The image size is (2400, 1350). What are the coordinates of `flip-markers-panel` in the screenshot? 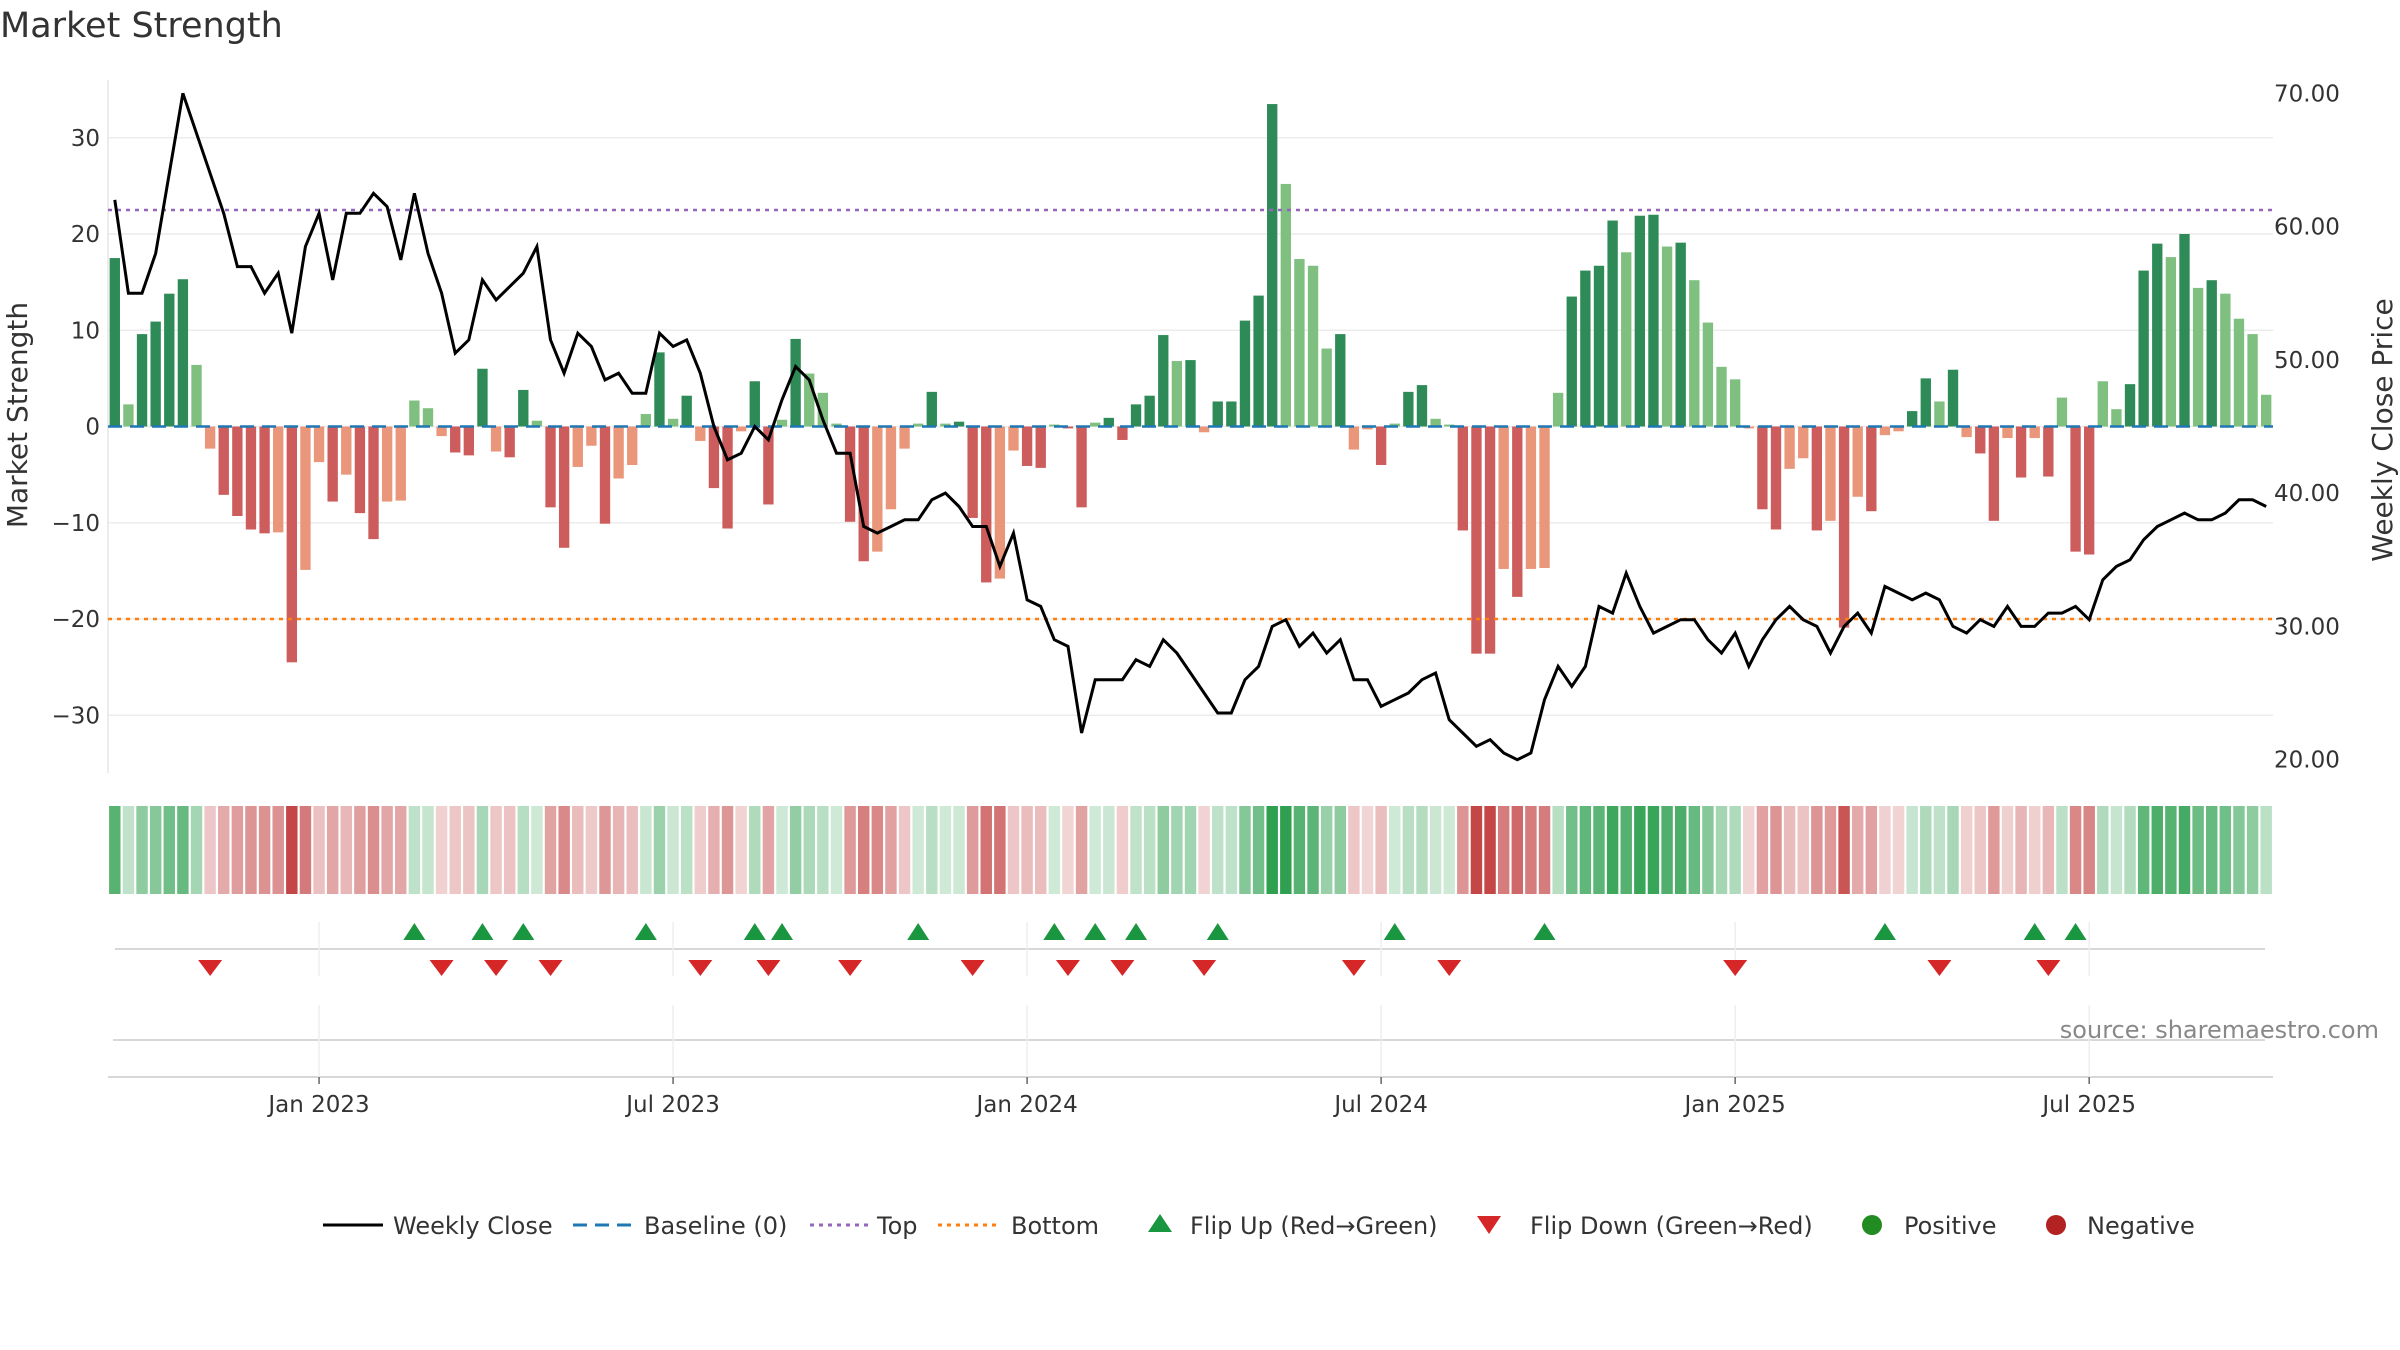 It's located at (1190, 1000).